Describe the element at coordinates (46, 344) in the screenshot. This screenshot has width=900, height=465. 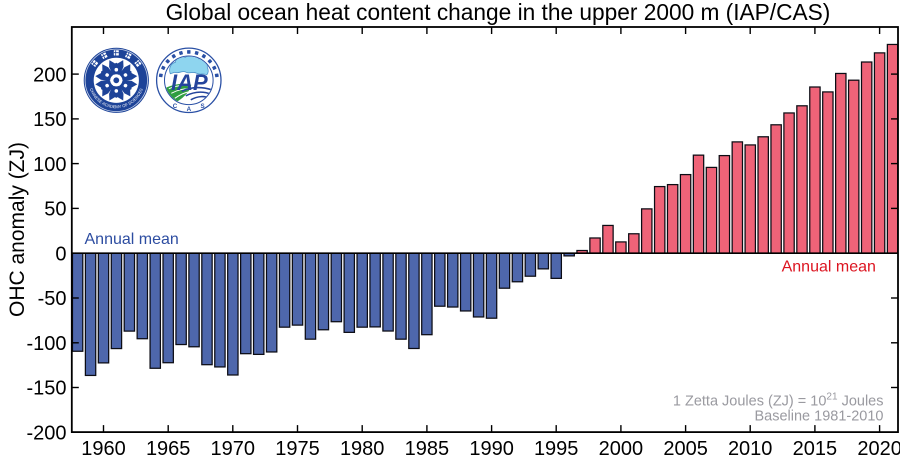
I see `svg-text: -100` at that location.